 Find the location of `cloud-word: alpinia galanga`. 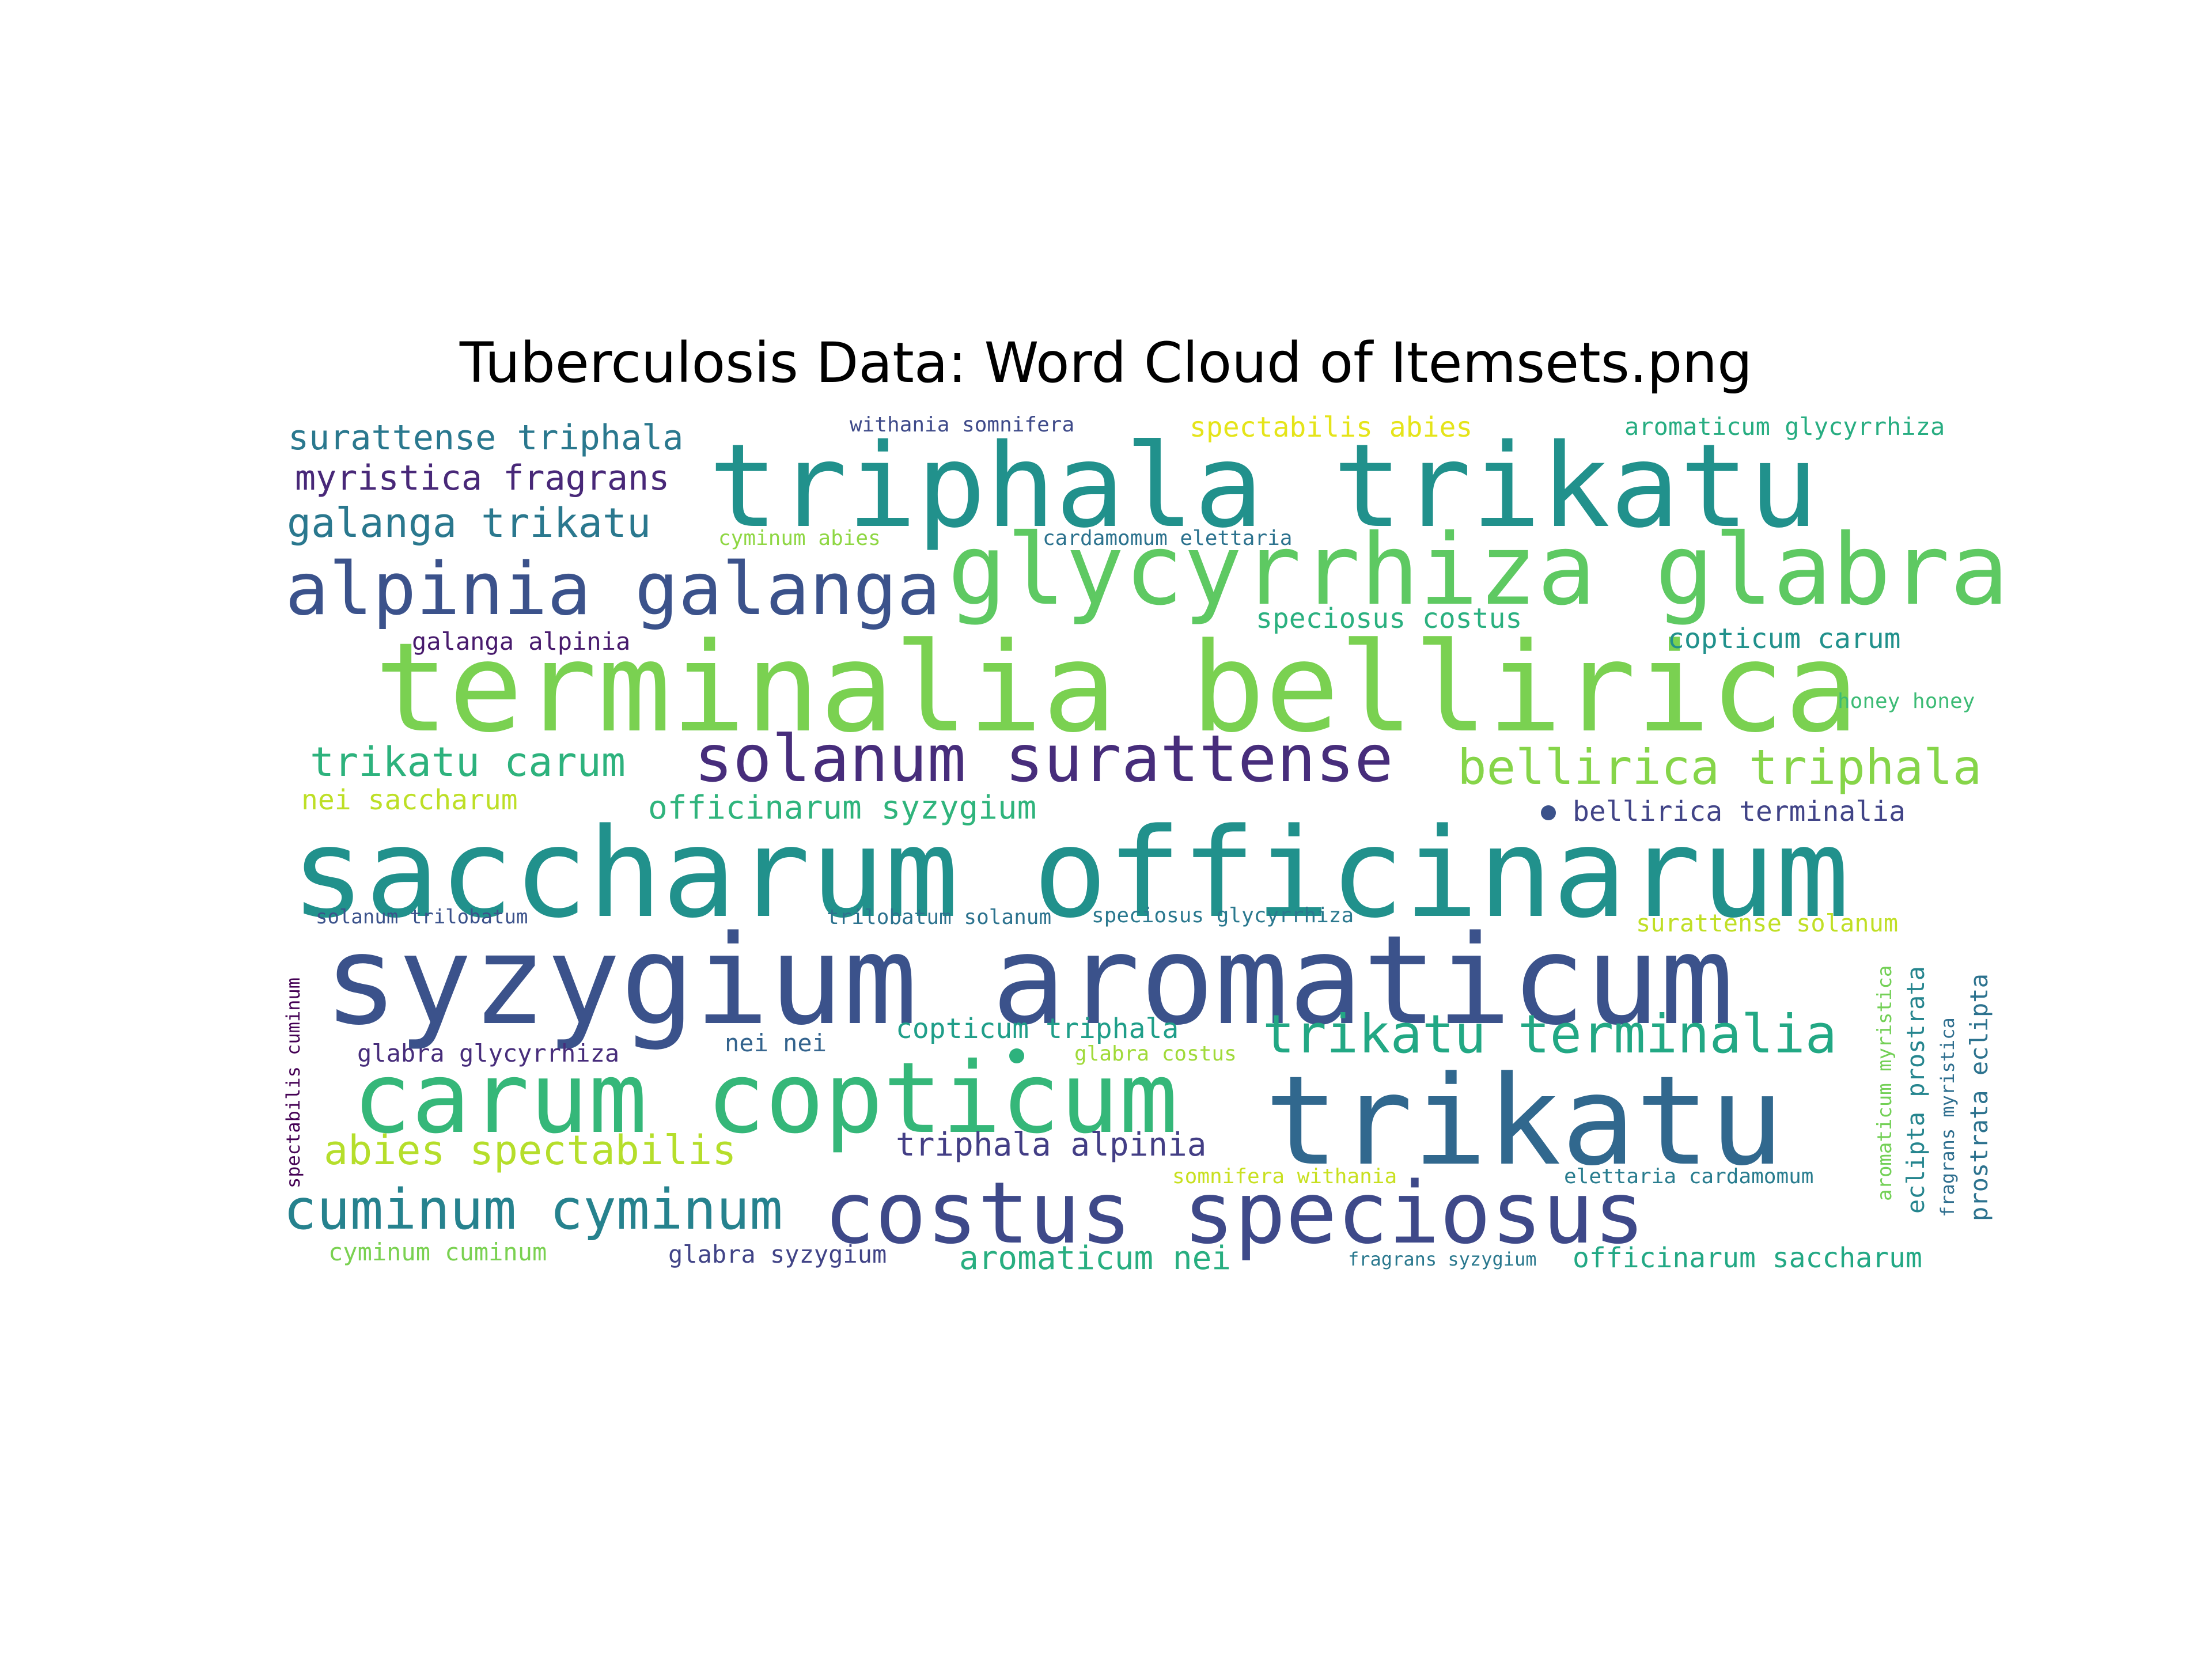

cloud-word: alpinia galanga is located at coordinates (613, 589).